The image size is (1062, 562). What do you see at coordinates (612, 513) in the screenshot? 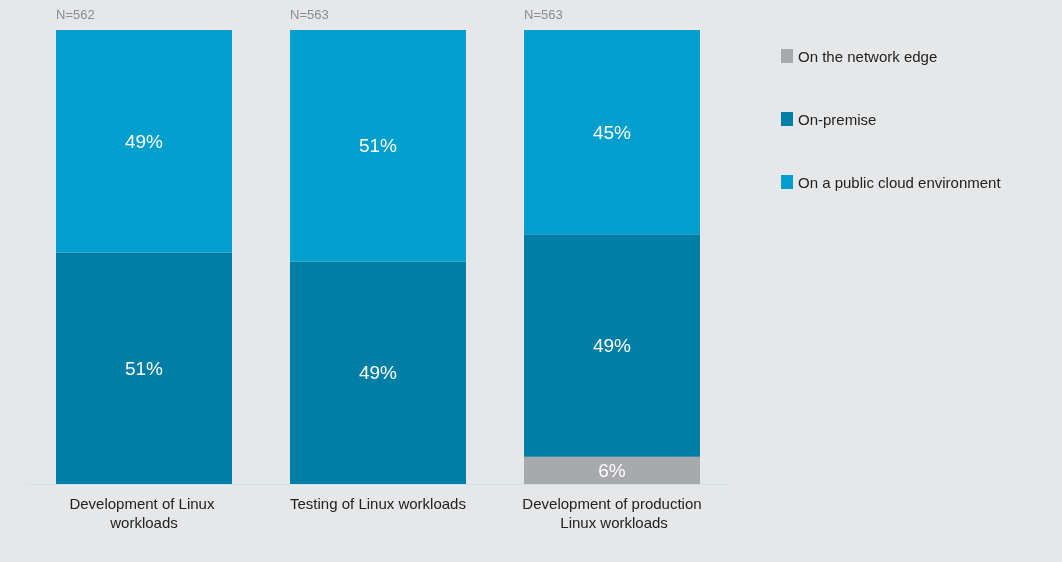
I see `x-tick-label: Development of production Linux workloads` at bounding box center [612, 513].